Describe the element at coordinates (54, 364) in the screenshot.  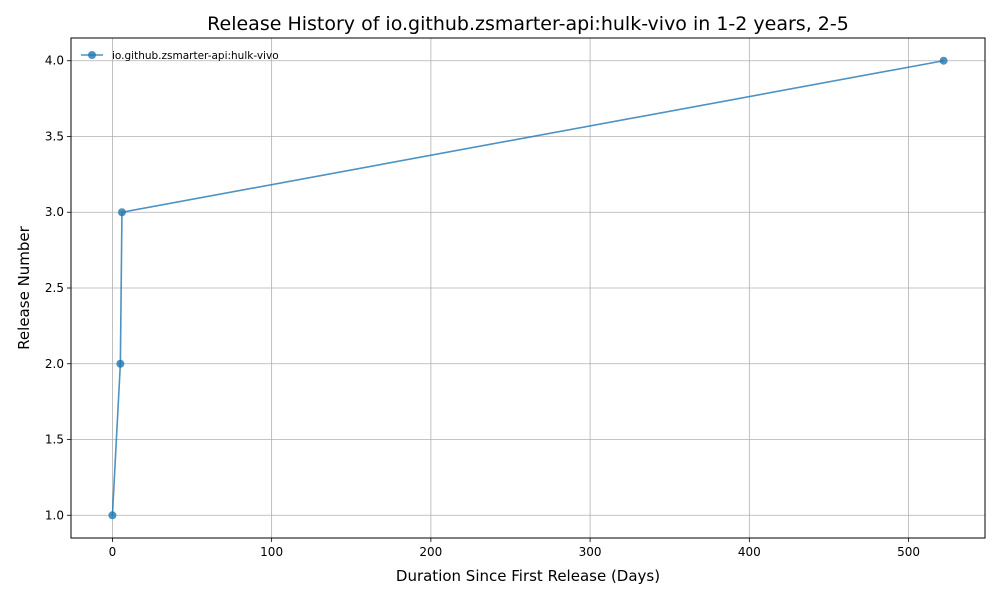
I see `y-tick-label: 2.0` at that location.